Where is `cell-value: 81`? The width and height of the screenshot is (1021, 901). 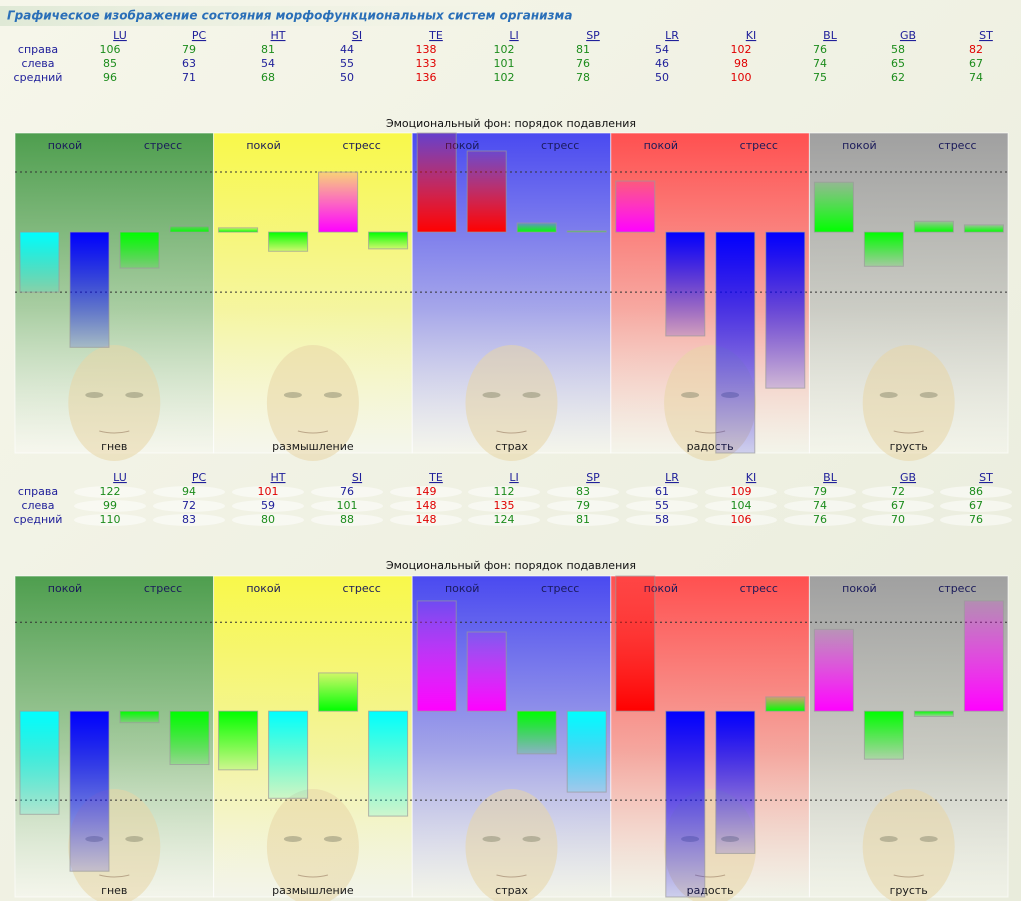
cell-value: 81 is located at coordinates (268, 49).